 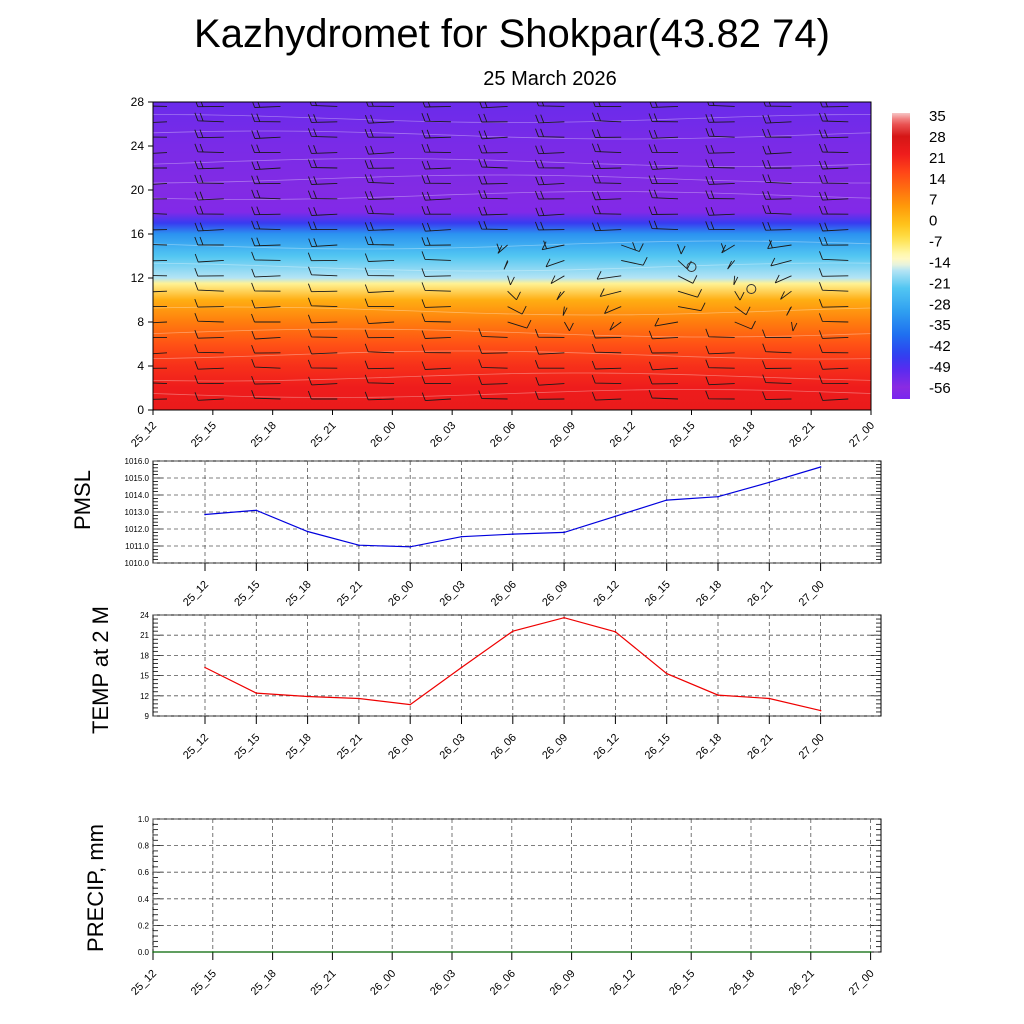 What do you see at coordinates (443, 983) in the screenshot?
I see `x-tick-label: 26_03` at bounding box center [443, 983].